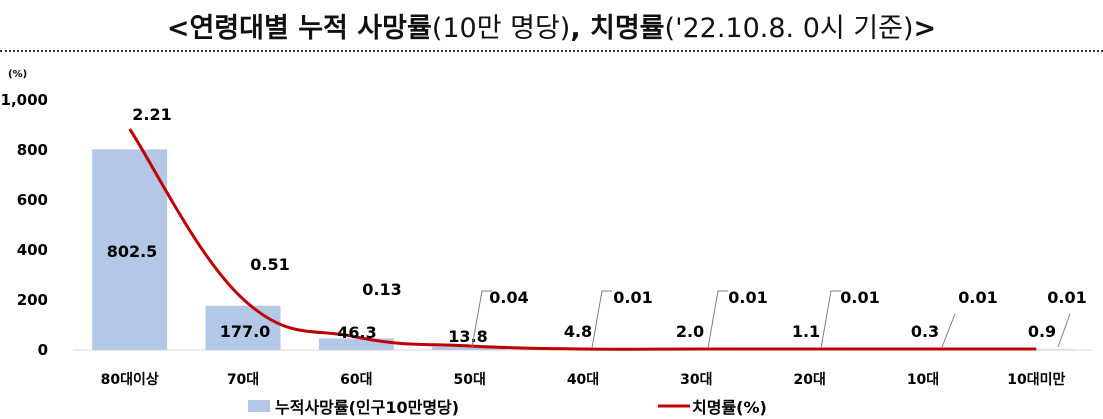  I want to click on bar-value-label: 1.1, so click(806, 331).